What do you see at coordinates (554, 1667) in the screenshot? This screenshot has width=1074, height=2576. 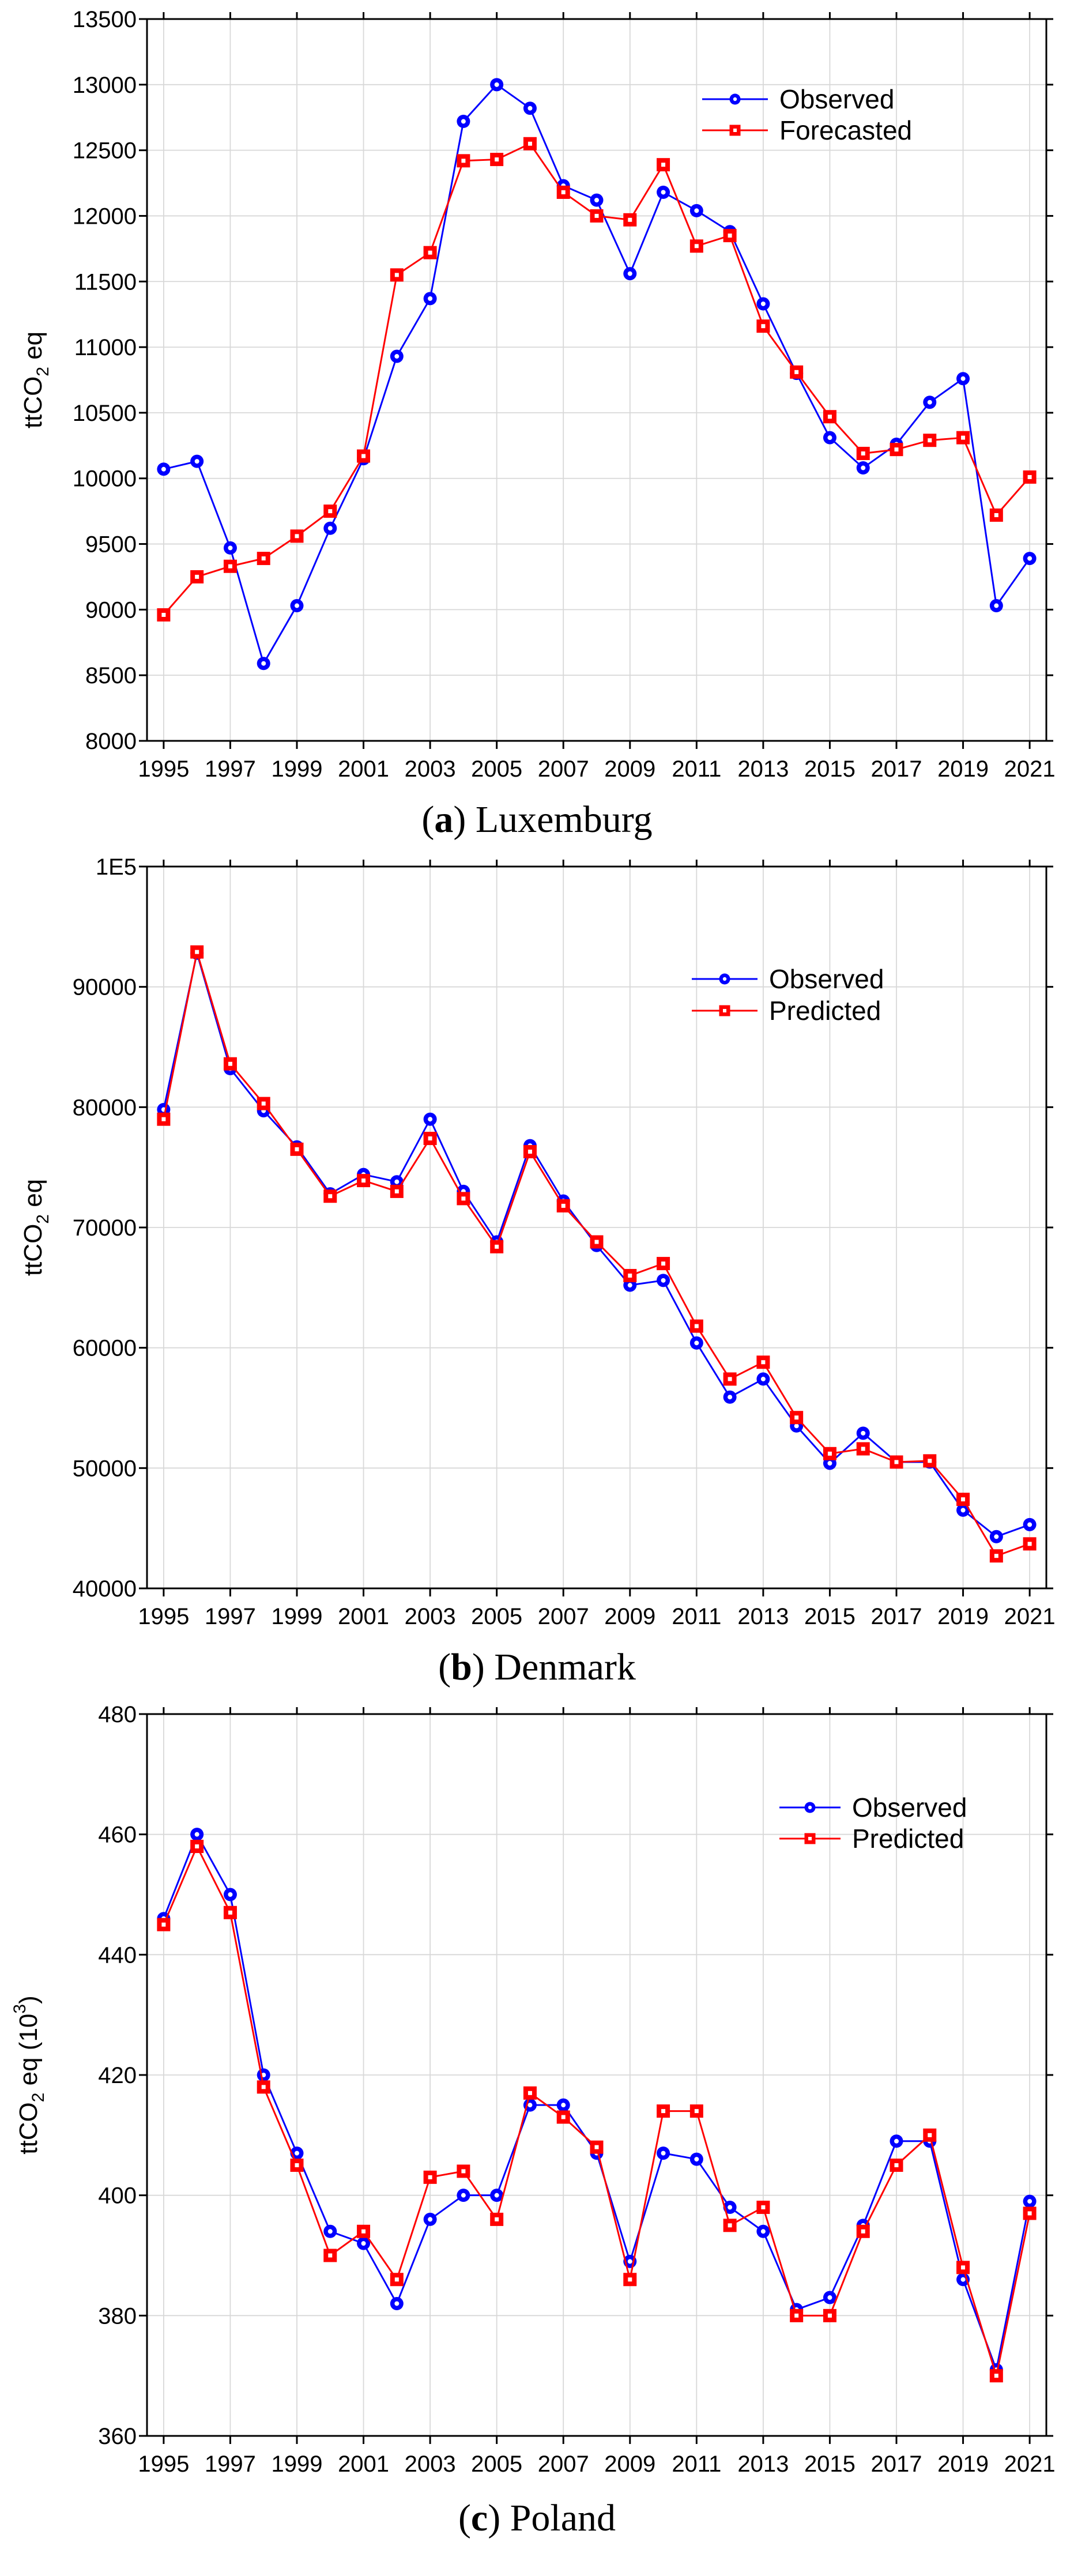 I see `caption-title: ) Denmark` at bounding box center [554, 1667].